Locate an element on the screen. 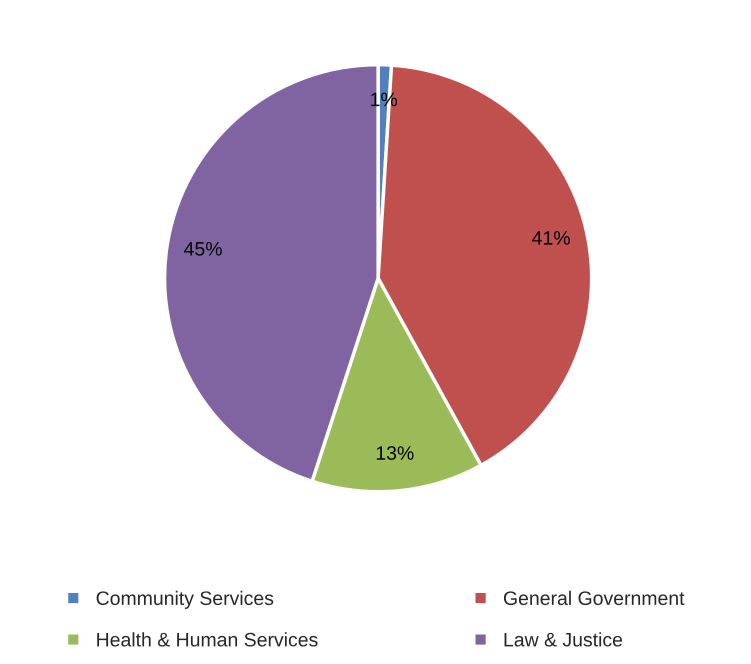 Image resolution: width=751 pixels, height=664 pixels. data-label: 13% is located at coordinates (395, 453).